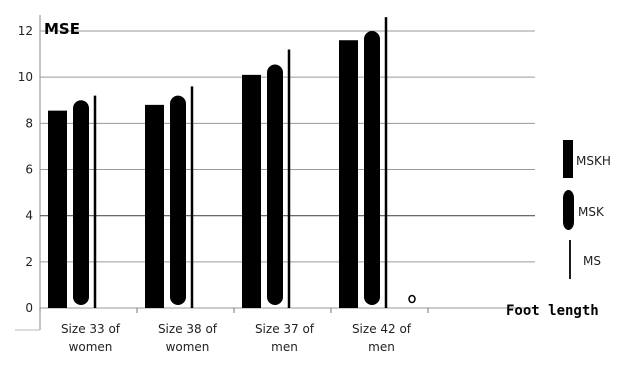 The height and width of the screenshot is (367, 631). What do you see at coordinates (593, 161) in the screenshot?
I see `legend-label-mskh: MSKH` at bounding box center [593, 161].